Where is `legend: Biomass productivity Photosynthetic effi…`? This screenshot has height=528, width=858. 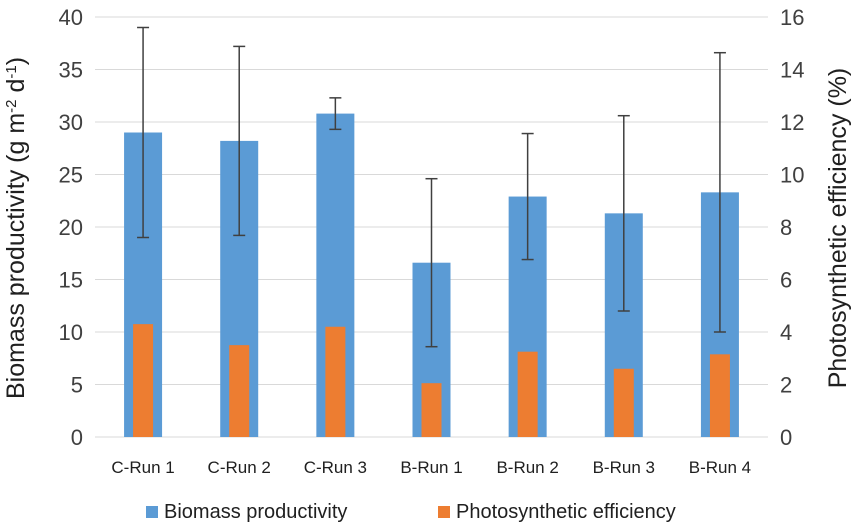 legend: Biomass productivity Photosynthetic effi… is located at coordinates (411, 512).